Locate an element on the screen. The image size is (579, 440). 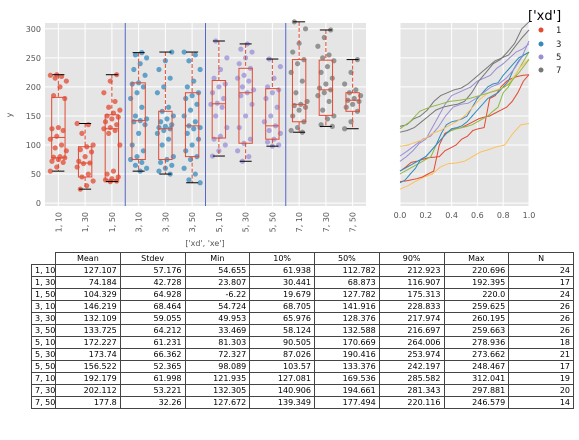
table-cell: 74.184 is located at coordinates (88, 282).